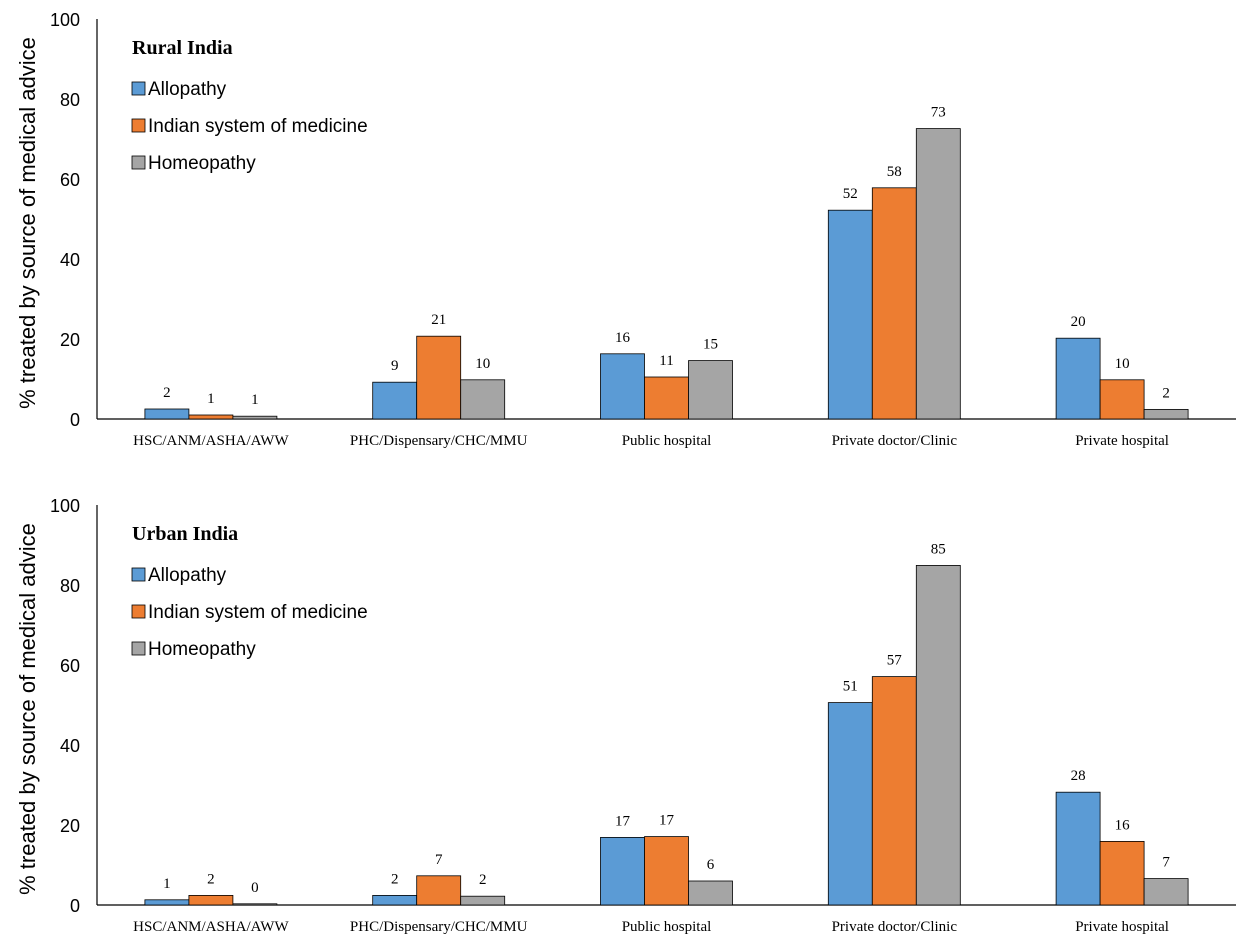 The image size is (1246, 937). What do you see at coordinates (439, 441) in the screenshot?
I see `rural-category-label: PHC/Dispensary/CHC/MMU` at bounding box center [439, 441].